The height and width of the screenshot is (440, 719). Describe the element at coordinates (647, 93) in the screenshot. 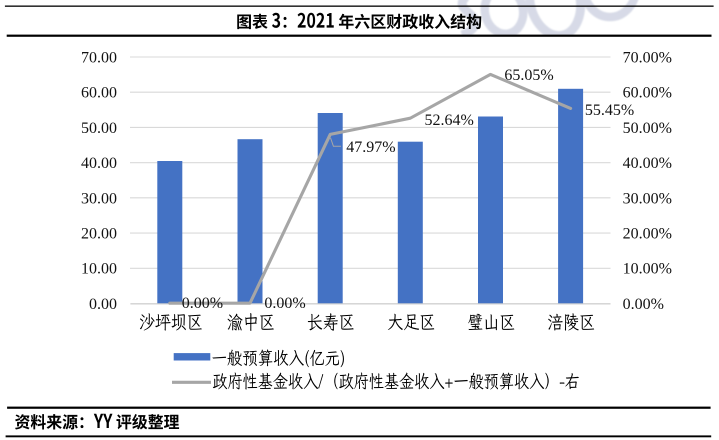

I see `svg-text: 60.00%` at that location.